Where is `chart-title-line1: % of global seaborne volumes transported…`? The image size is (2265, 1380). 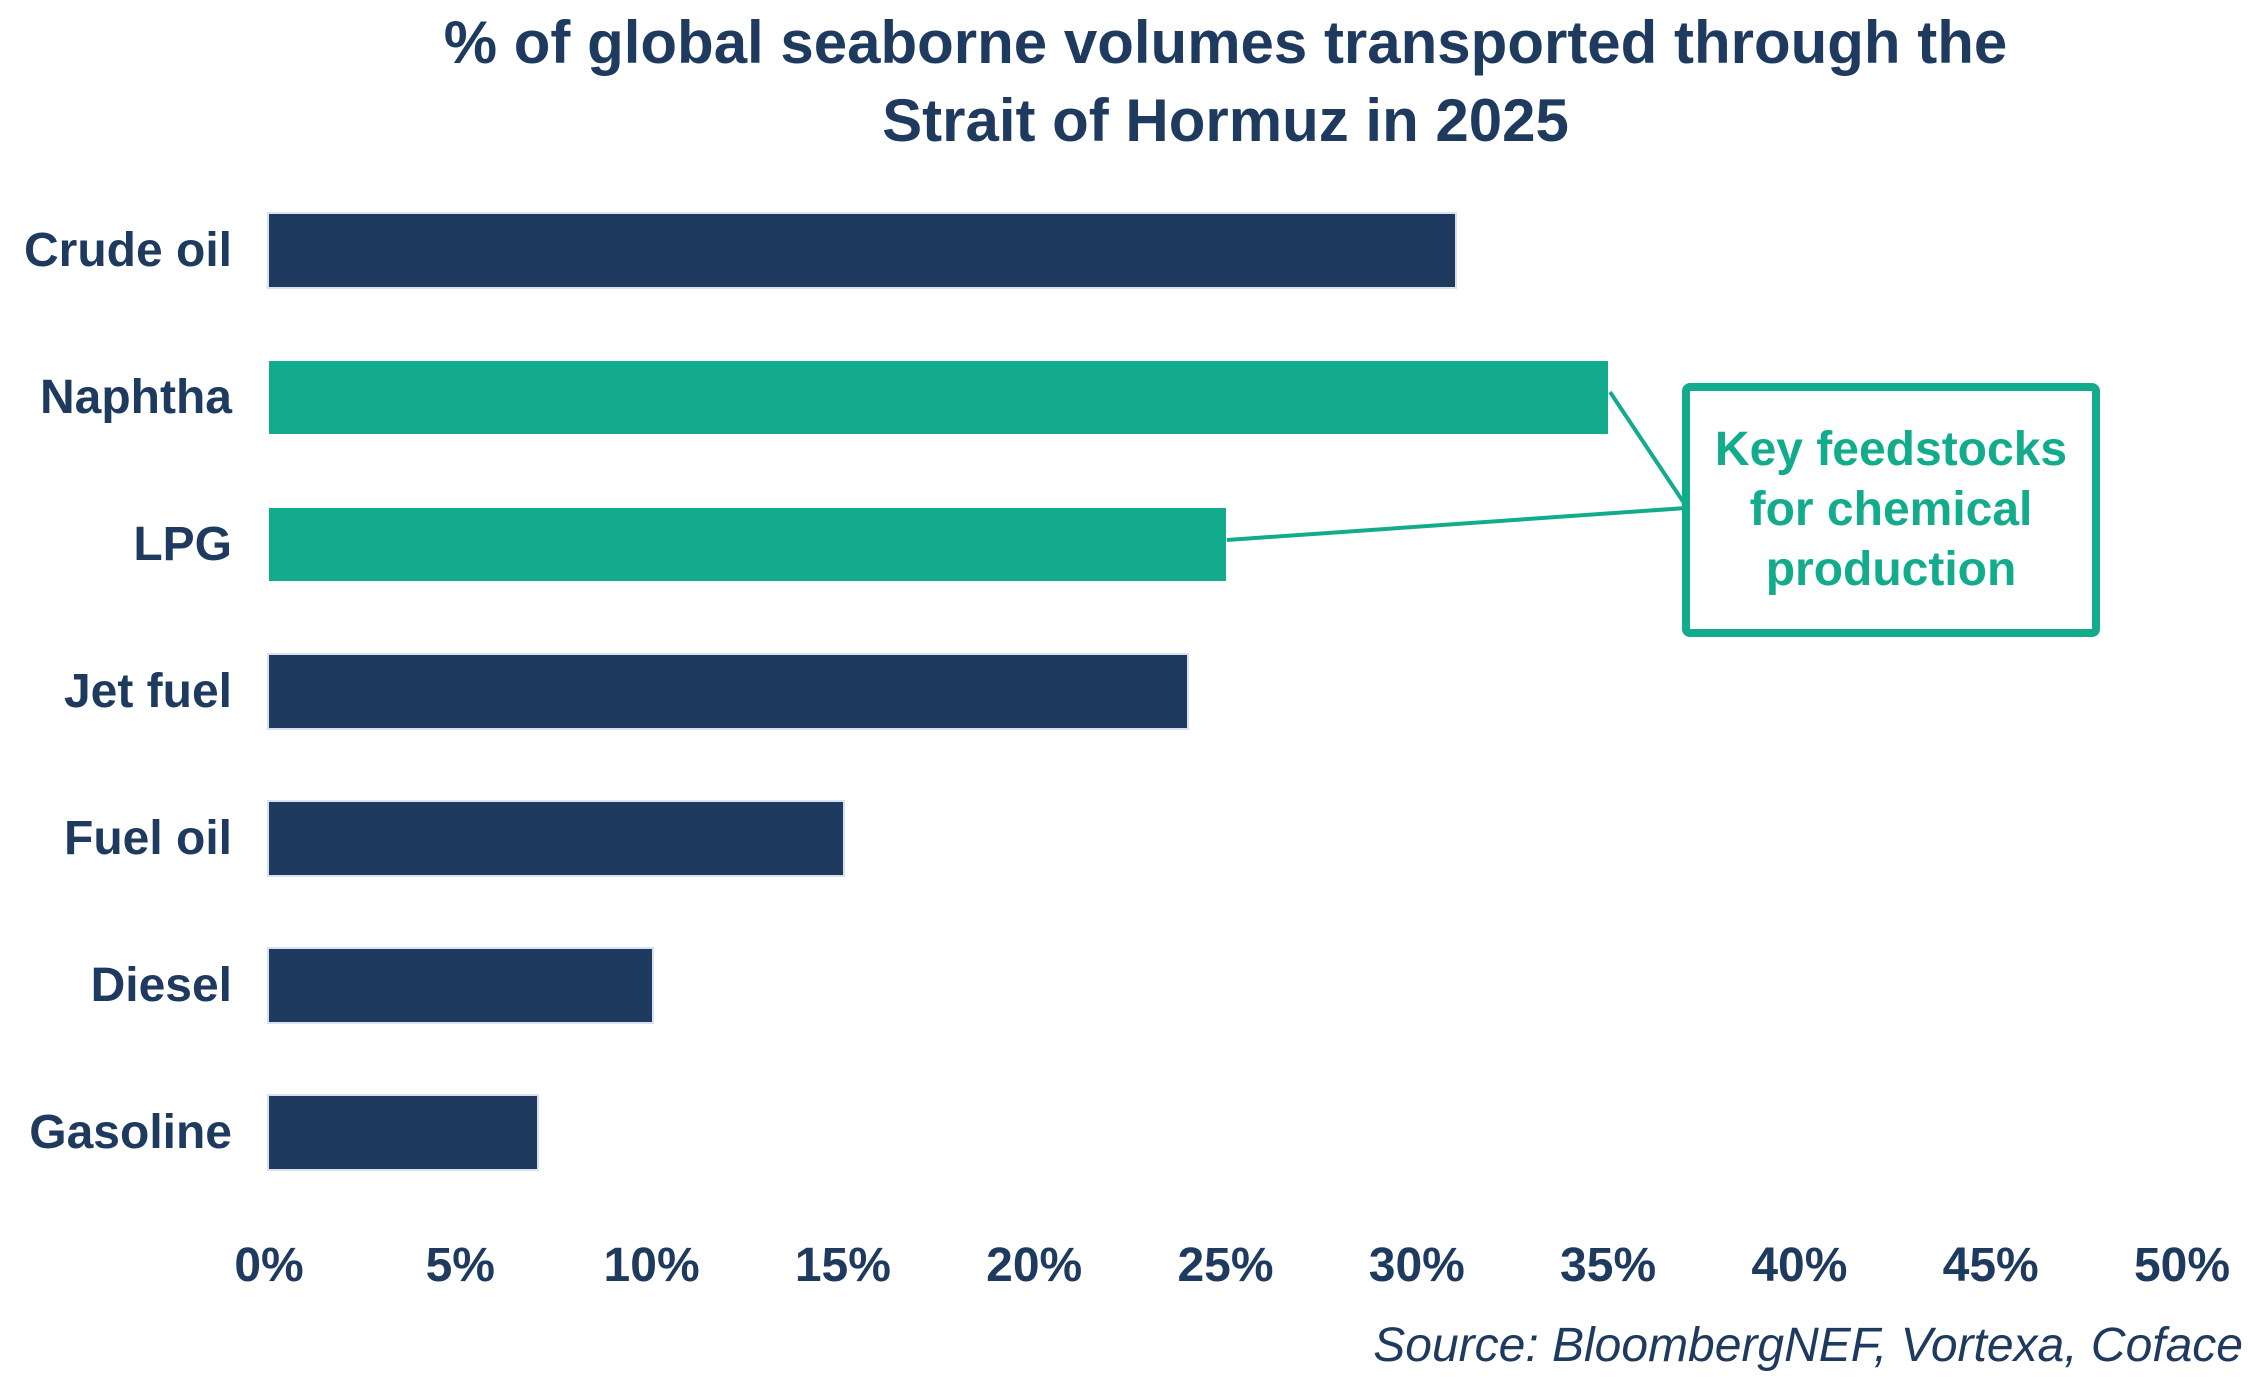 chart-title-line1: % of global seaborne volumes transported… is located at coordinates (1225, 42).